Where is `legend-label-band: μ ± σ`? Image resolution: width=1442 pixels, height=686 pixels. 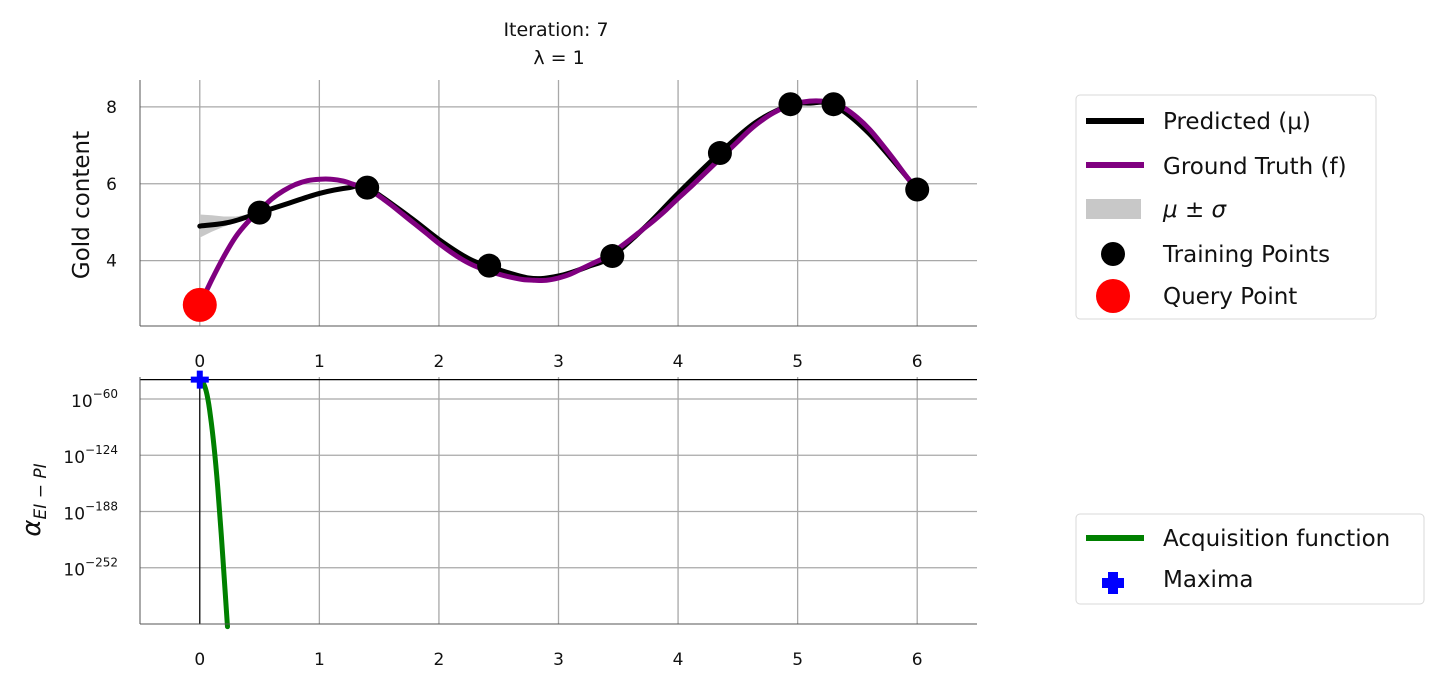 legend-label-band: μ ± σ is located at coordinates (1195, 210).